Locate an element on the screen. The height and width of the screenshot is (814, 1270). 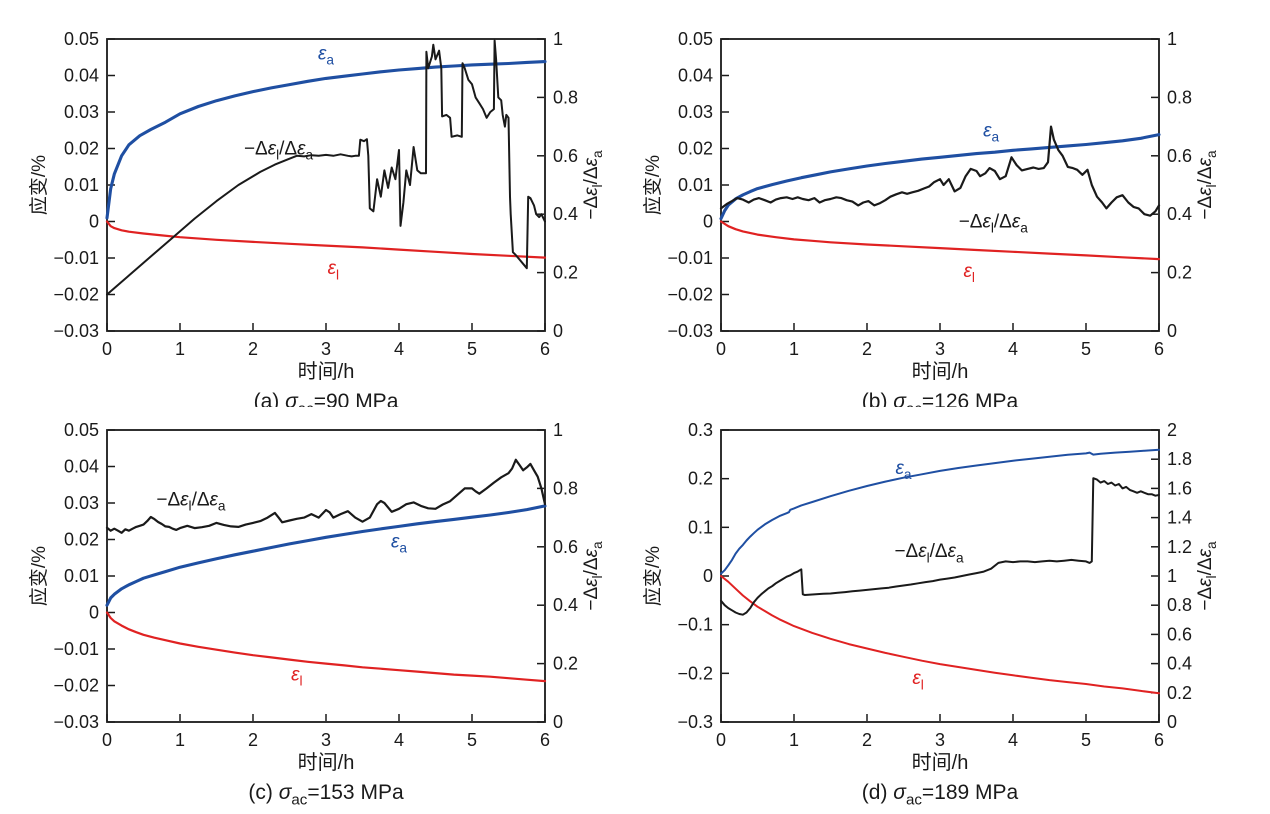
y-left-tick-label: 0.1 is located at coordinates (700, 527).